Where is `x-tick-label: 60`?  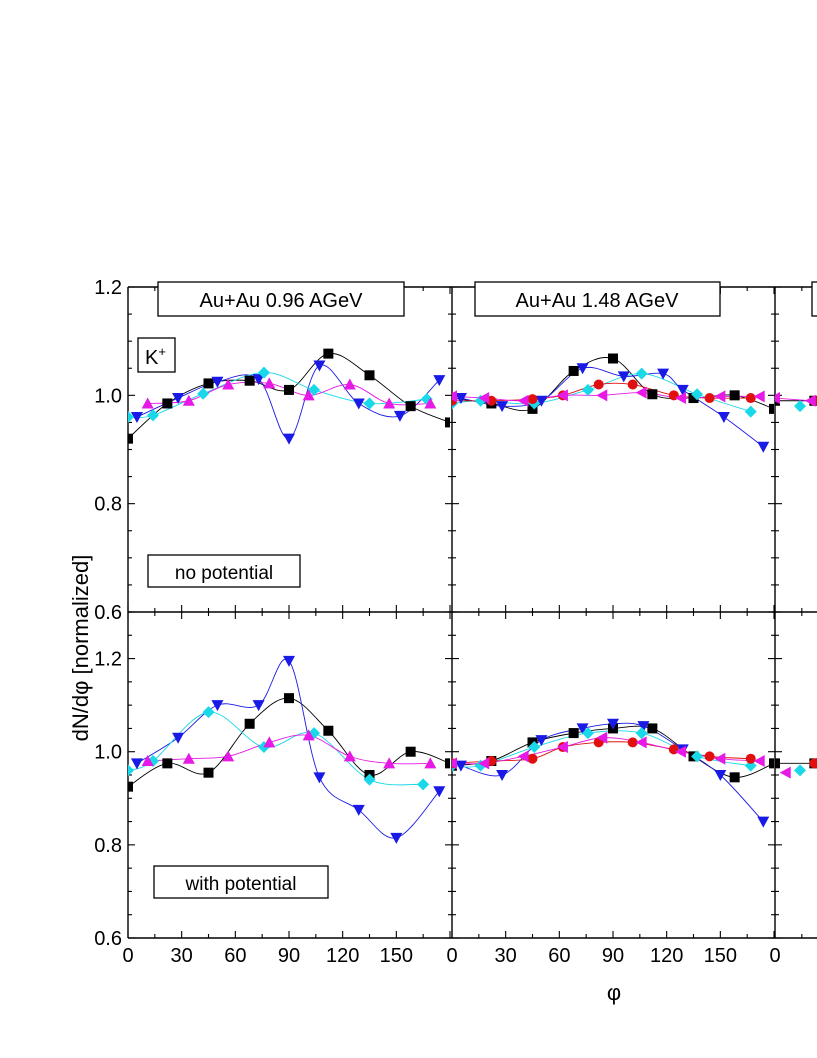
x-tick-label: 60 is located at coordinates (235, 956).